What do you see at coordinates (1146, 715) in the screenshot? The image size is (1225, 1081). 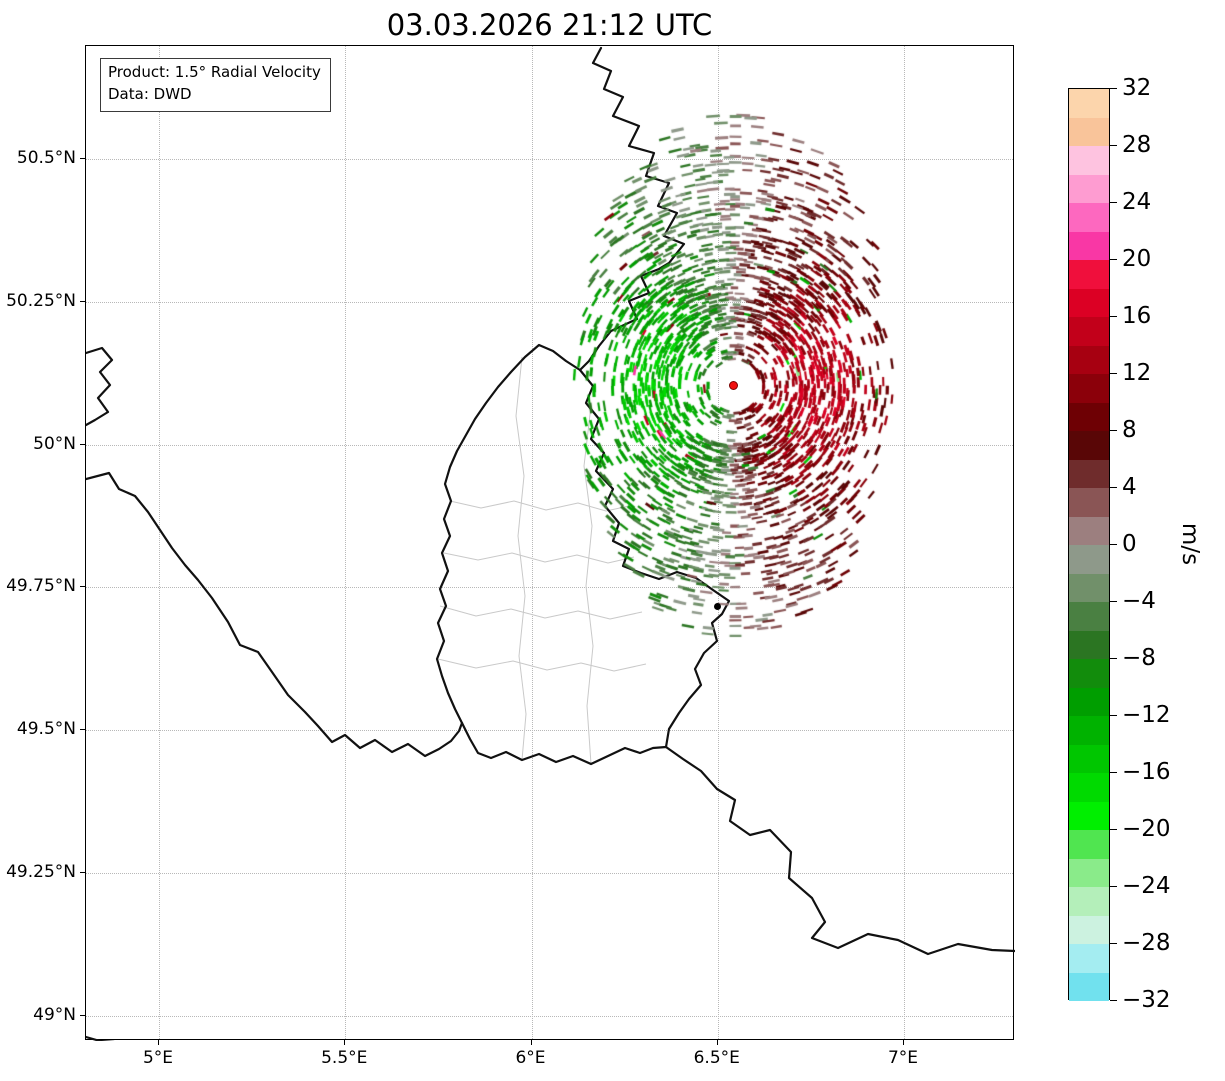 I see `colorbar-tick-label: −12` at bounding box center [1146, 715].